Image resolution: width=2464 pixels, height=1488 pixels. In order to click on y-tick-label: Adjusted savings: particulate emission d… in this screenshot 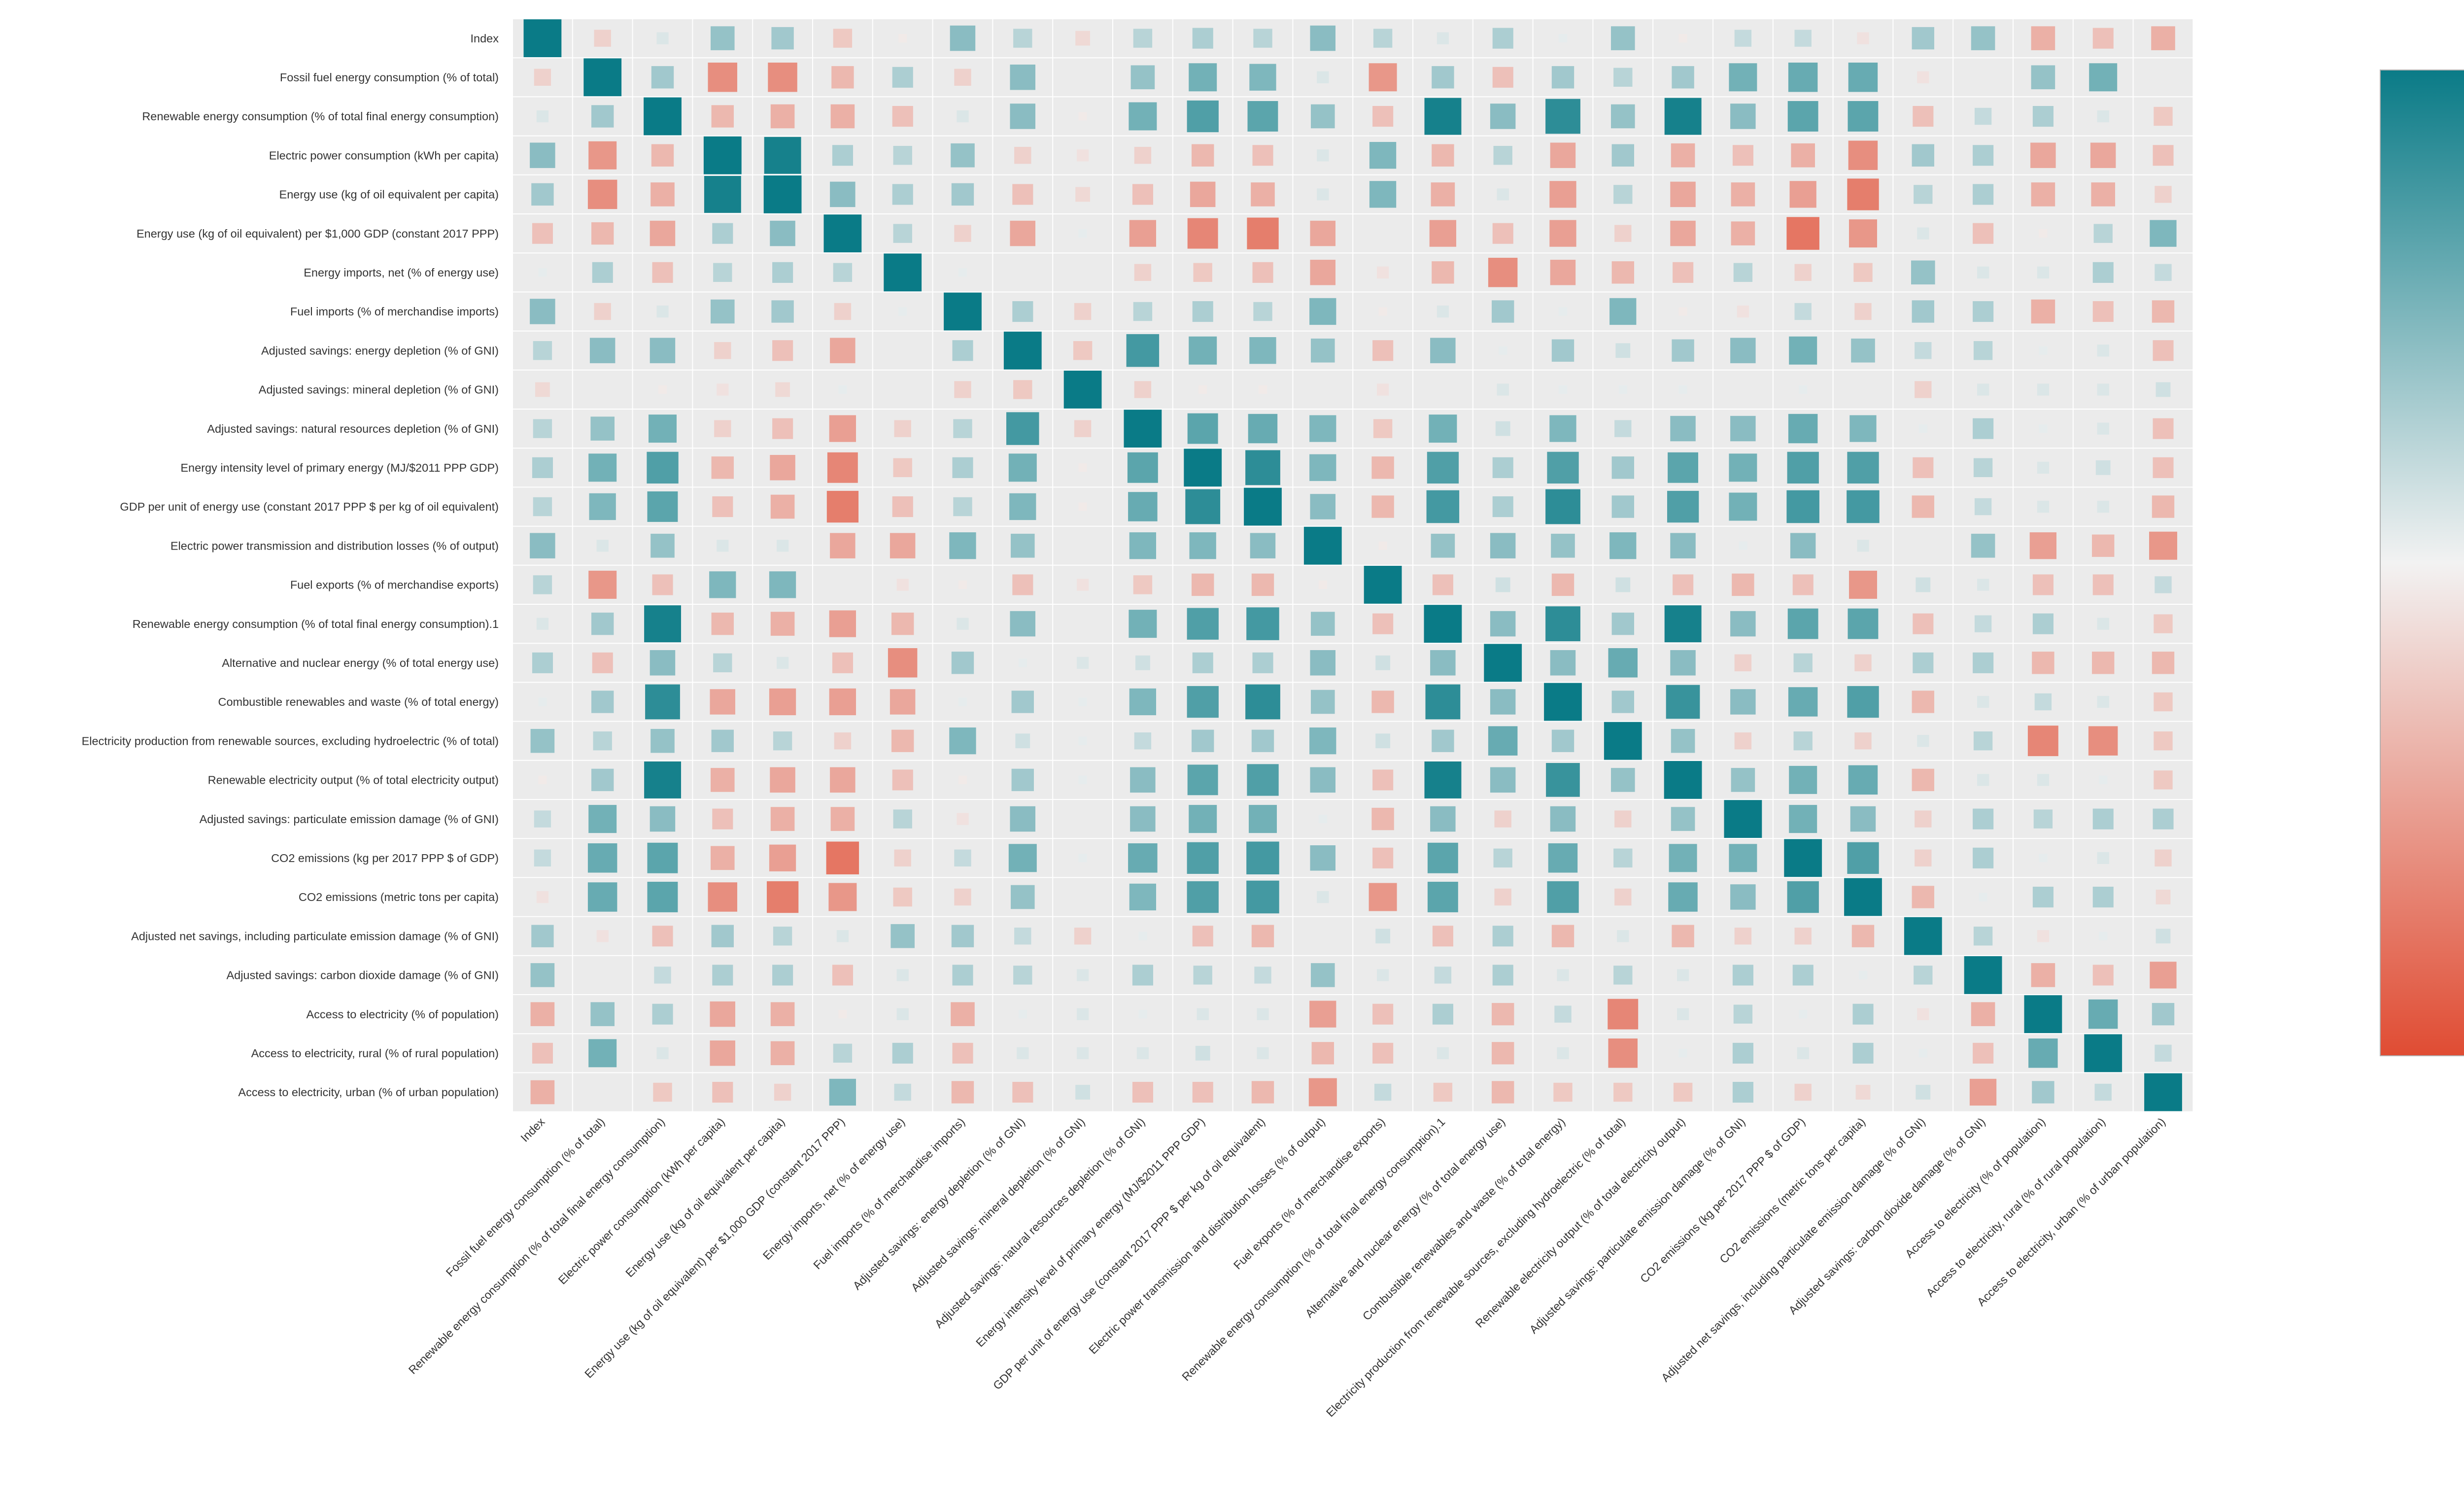, I will do `click(349, 819)`.